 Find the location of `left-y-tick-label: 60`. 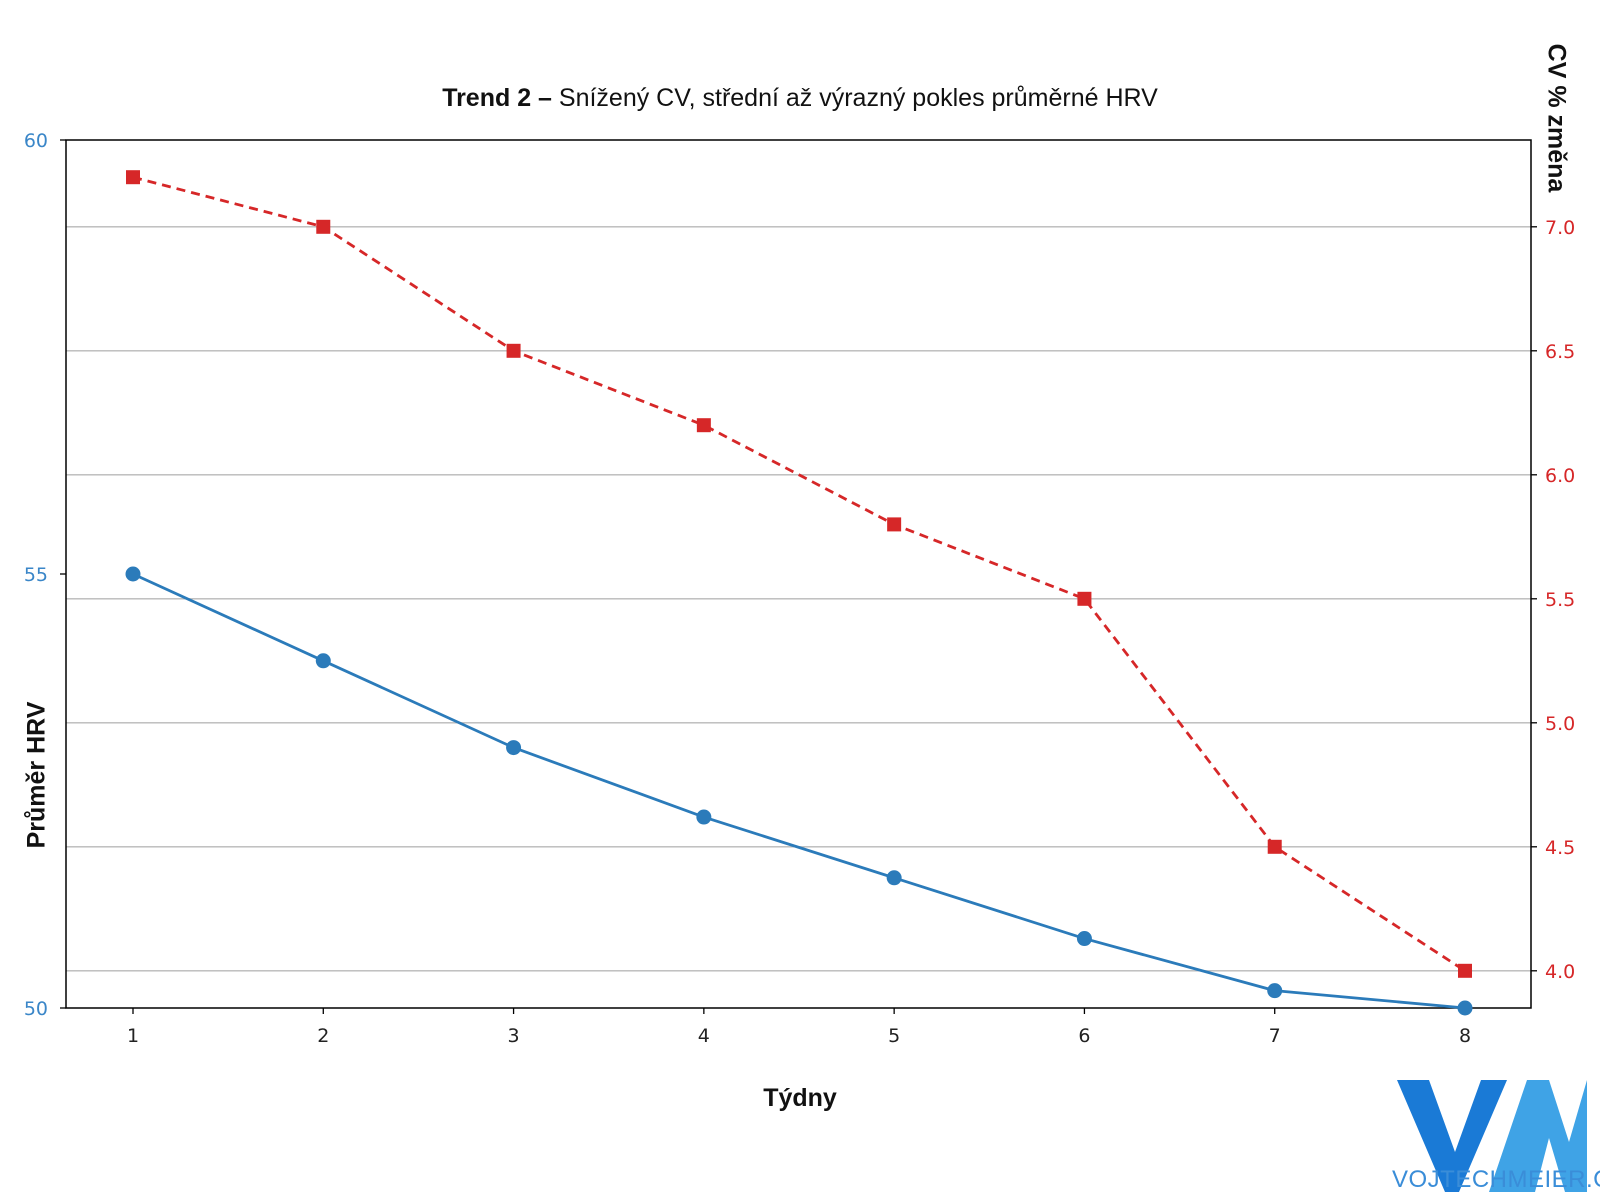

left-y-tick-label: 60 is located at coordinates (36, 141).